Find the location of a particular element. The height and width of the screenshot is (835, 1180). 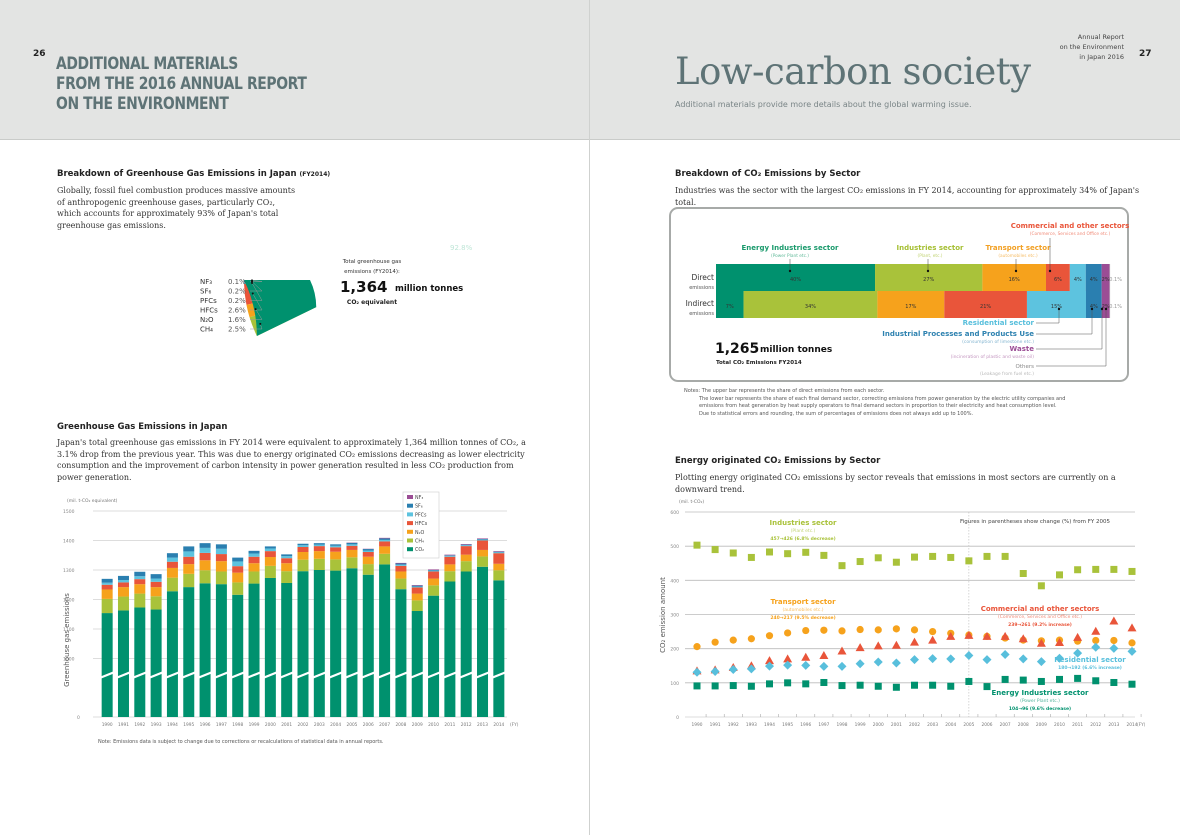

donut-legend-value: 2.5% is located at coordinates (237, 330).